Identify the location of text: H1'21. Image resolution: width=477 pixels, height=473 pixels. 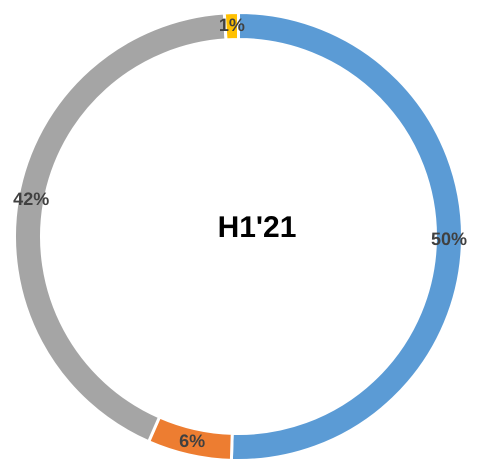
(257, 227).